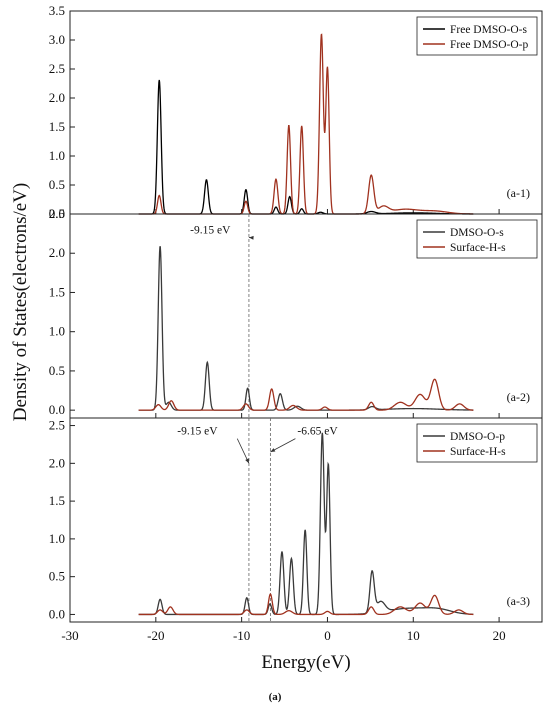 This screenshot has width=550, height=707. What do you see at coordinates (306, 328) in the screenshot?
I see `series-line-dmso-o-s` at bounding box center [306, 328].